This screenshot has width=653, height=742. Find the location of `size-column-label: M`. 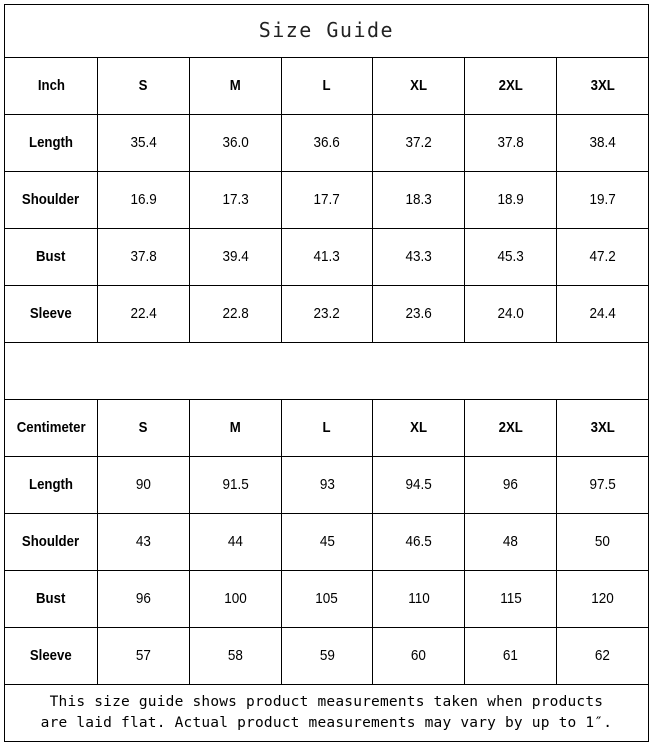

size-column-label: M is located at coordinates (235, 85).